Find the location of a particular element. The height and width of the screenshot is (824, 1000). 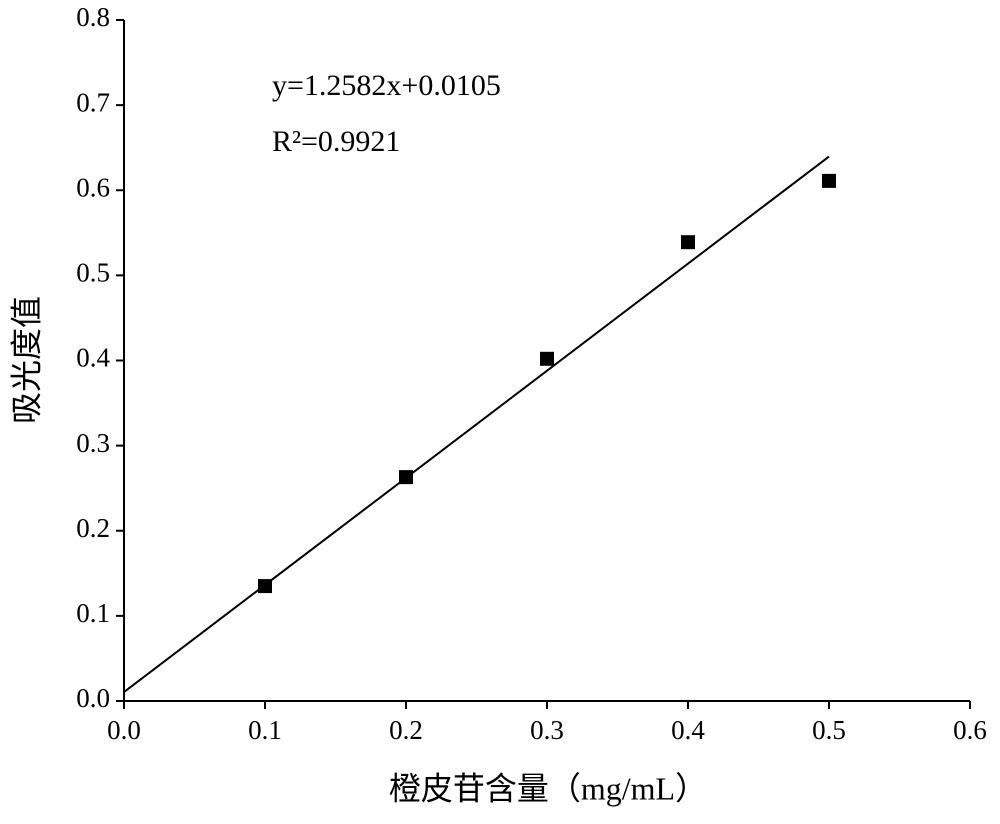

y-axis-title: 吸光度值 is located at coordinates (26, 360).